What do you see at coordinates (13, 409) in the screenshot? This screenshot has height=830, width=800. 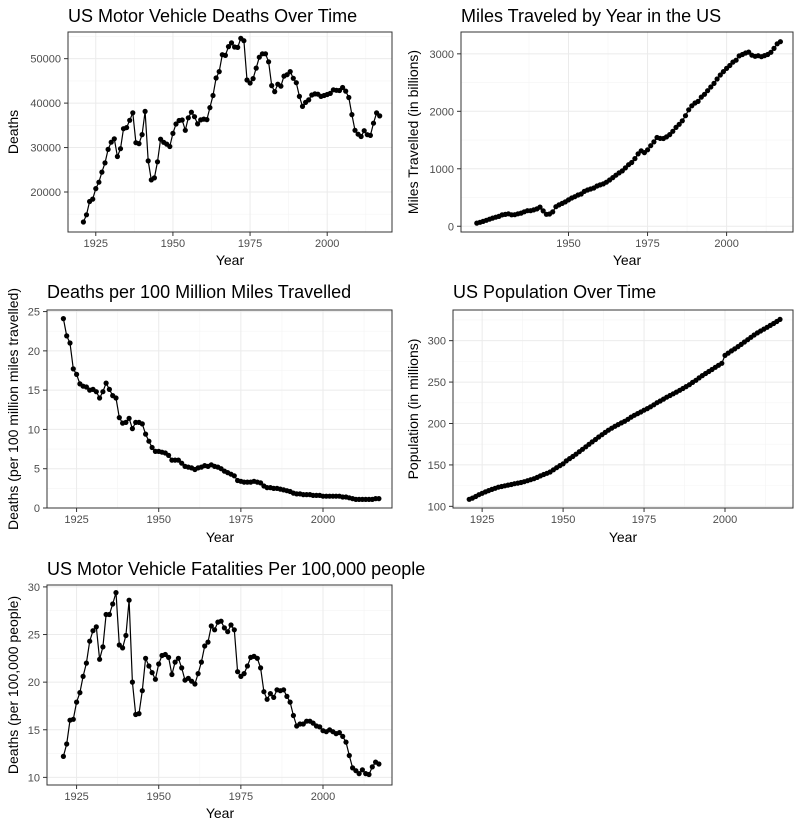 I see `y-axis-title: Deaths (per 100 million miles travelled)` at bounding box center [13, 409].